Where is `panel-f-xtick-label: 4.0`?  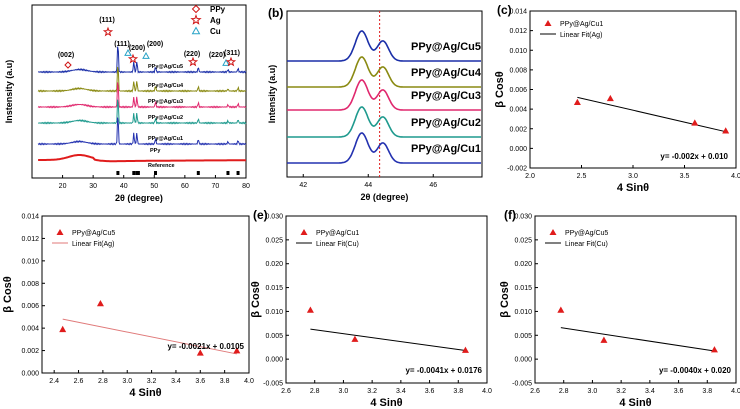
panel-f-xtick-label: 4.0 is located at coordinates (735, 391).